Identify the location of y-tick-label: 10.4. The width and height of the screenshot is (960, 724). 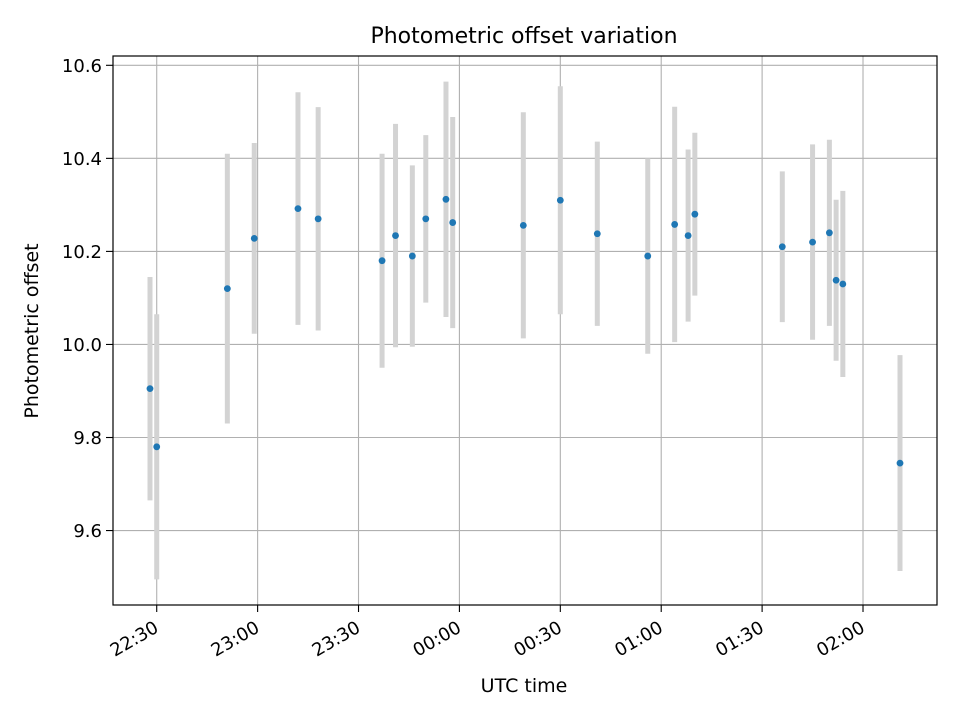
(82, 159).